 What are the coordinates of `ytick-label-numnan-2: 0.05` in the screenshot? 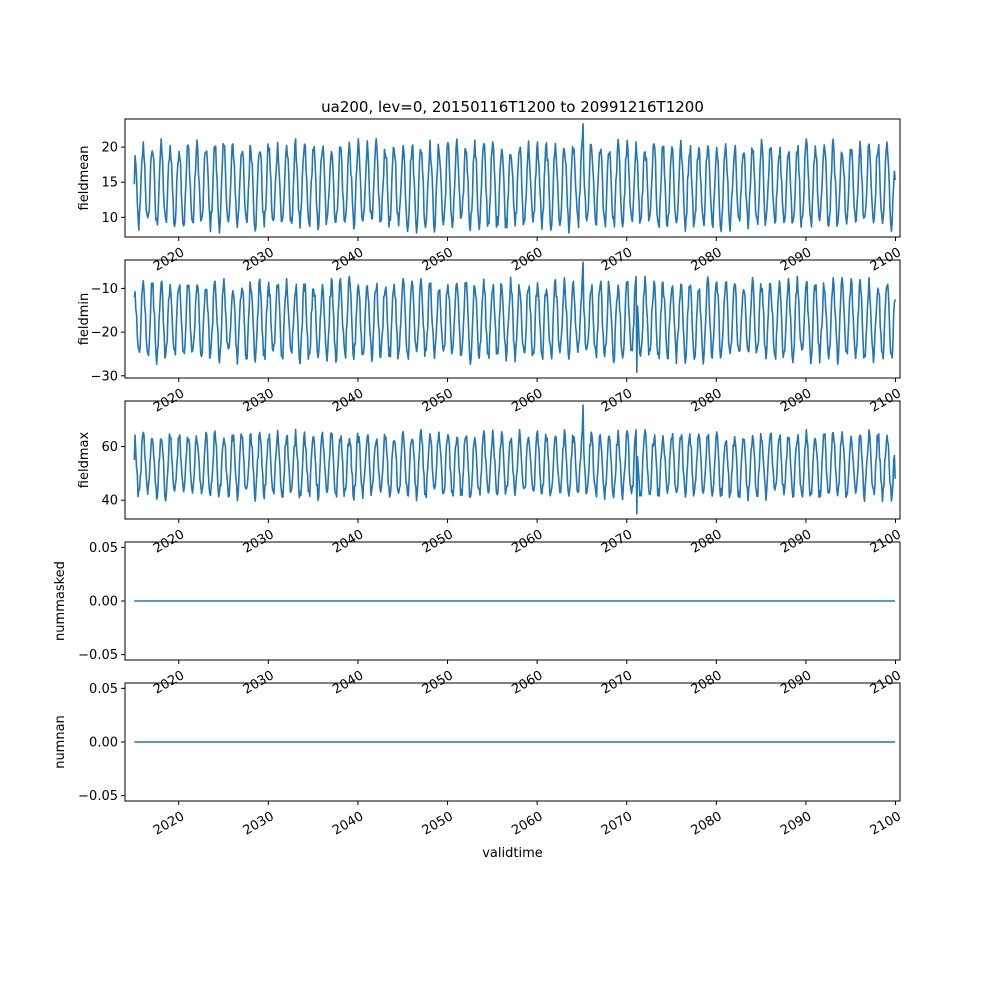 It's located at (103, 689).